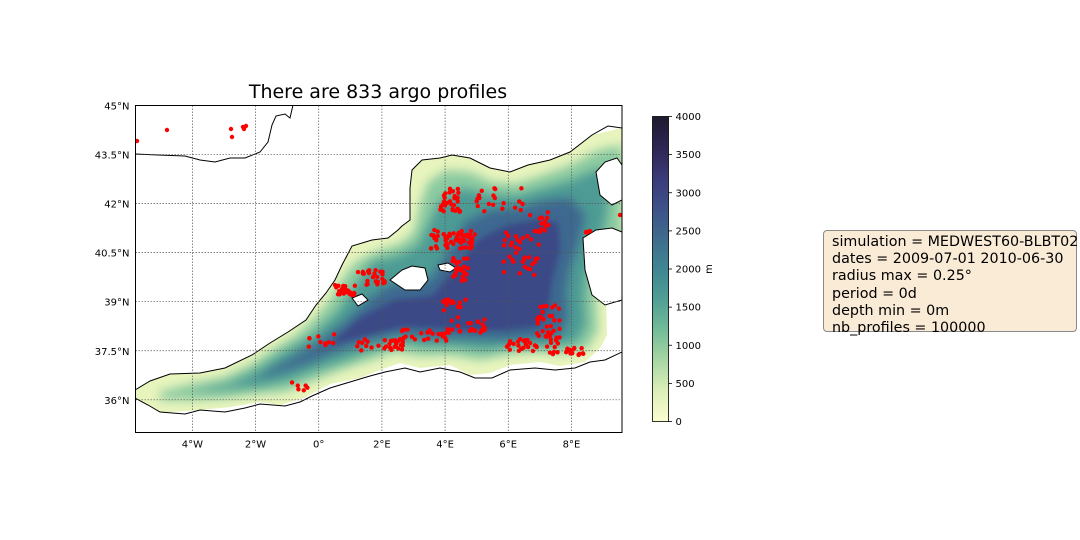 This screenshot has height=540, width=1080. What do you see at coordinates (112, 352) in the screenshot?
I see `lat-tick-label: 37.5°N` at bounding box center [112, 352].